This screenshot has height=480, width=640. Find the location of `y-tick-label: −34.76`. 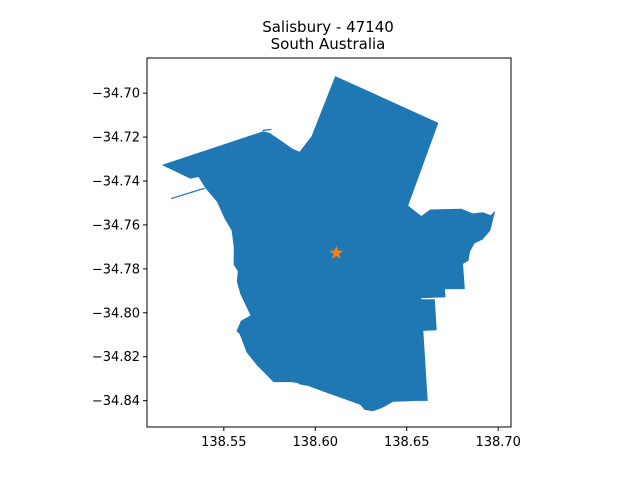

y-tick-label: −34.76 is located at coordinates (116, 225).